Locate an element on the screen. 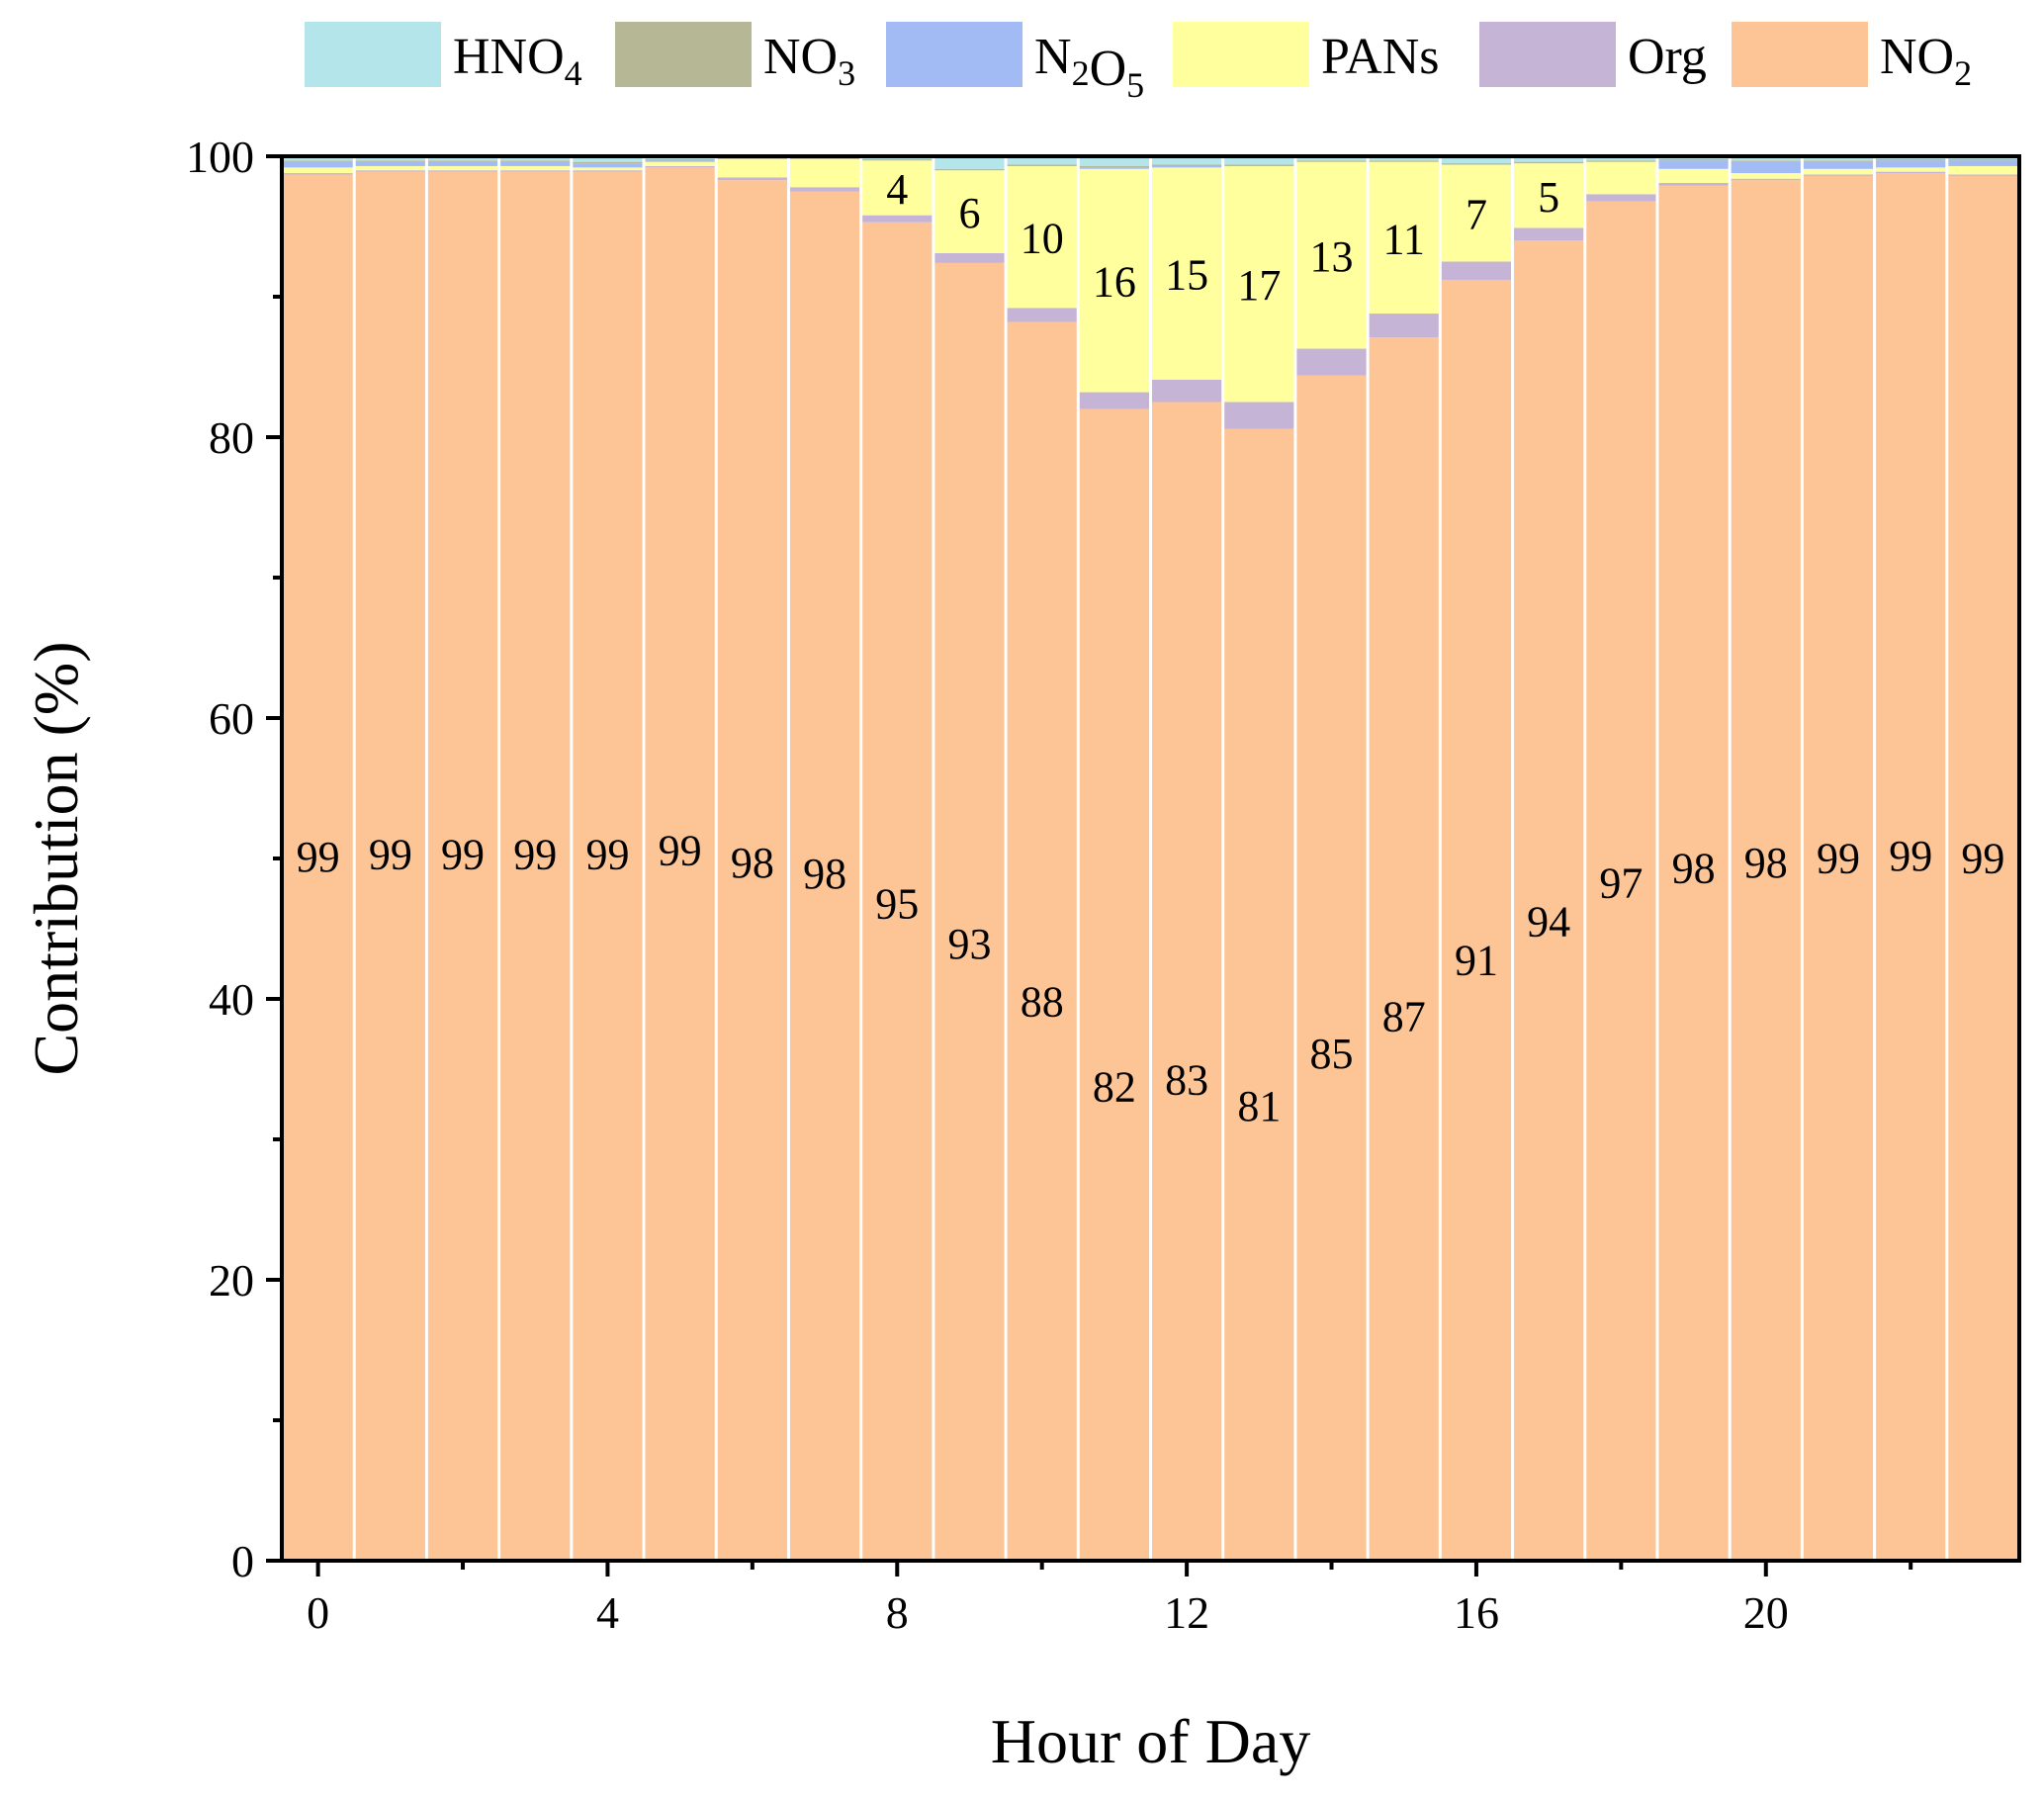  y-axis-title: Contribution (%) is located at coordinates (56, 858).